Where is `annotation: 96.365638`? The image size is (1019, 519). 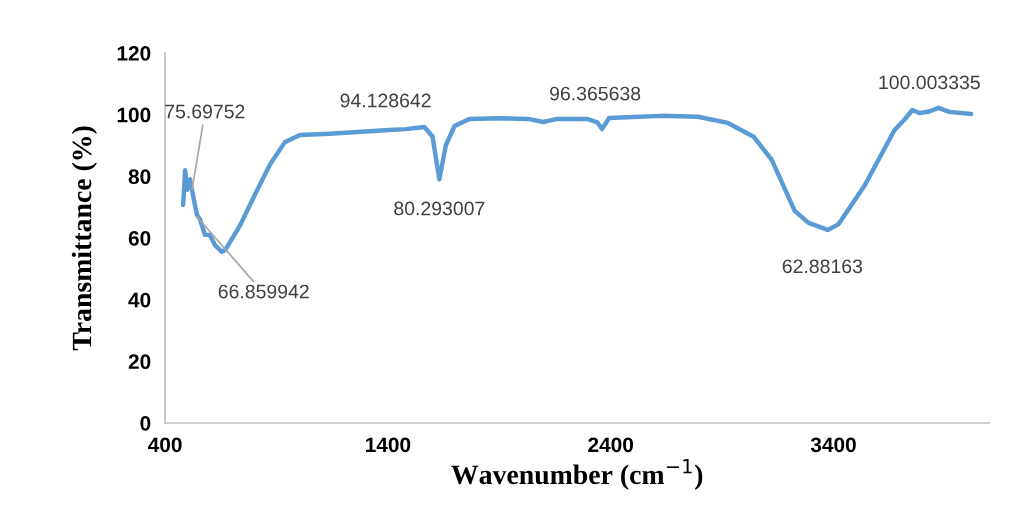
annotation: 96.365638 is located at coordinates (595, 93).